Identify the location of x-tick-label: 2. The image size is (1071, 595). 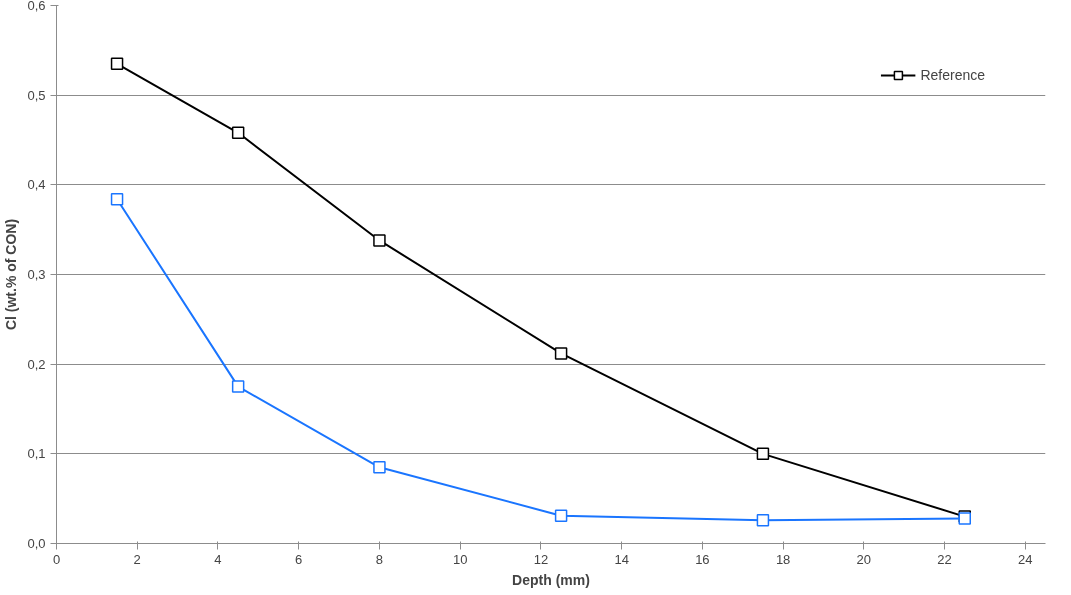
(137, 559).